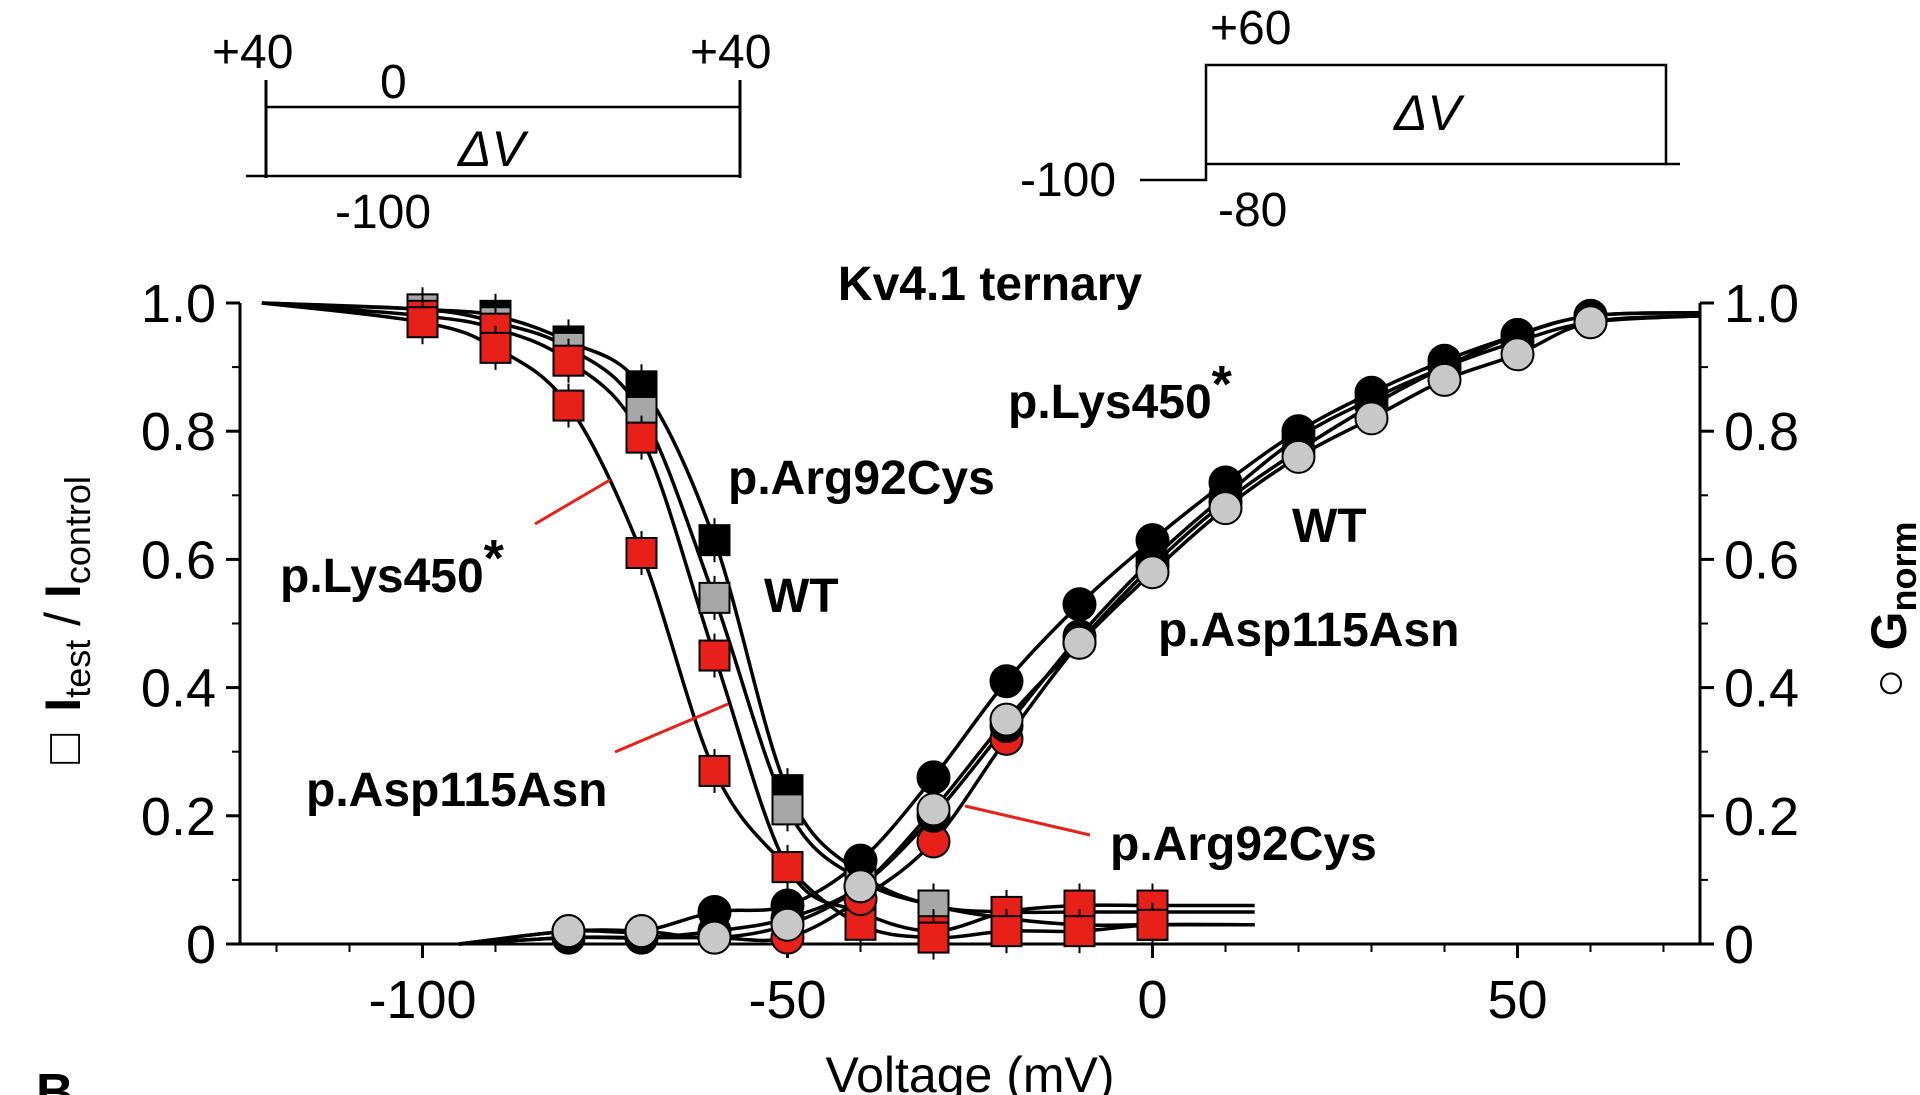  Describe the element at coordinates (1517, 1000) in the screenshot. I see `x-tick-label: 50` at that location.